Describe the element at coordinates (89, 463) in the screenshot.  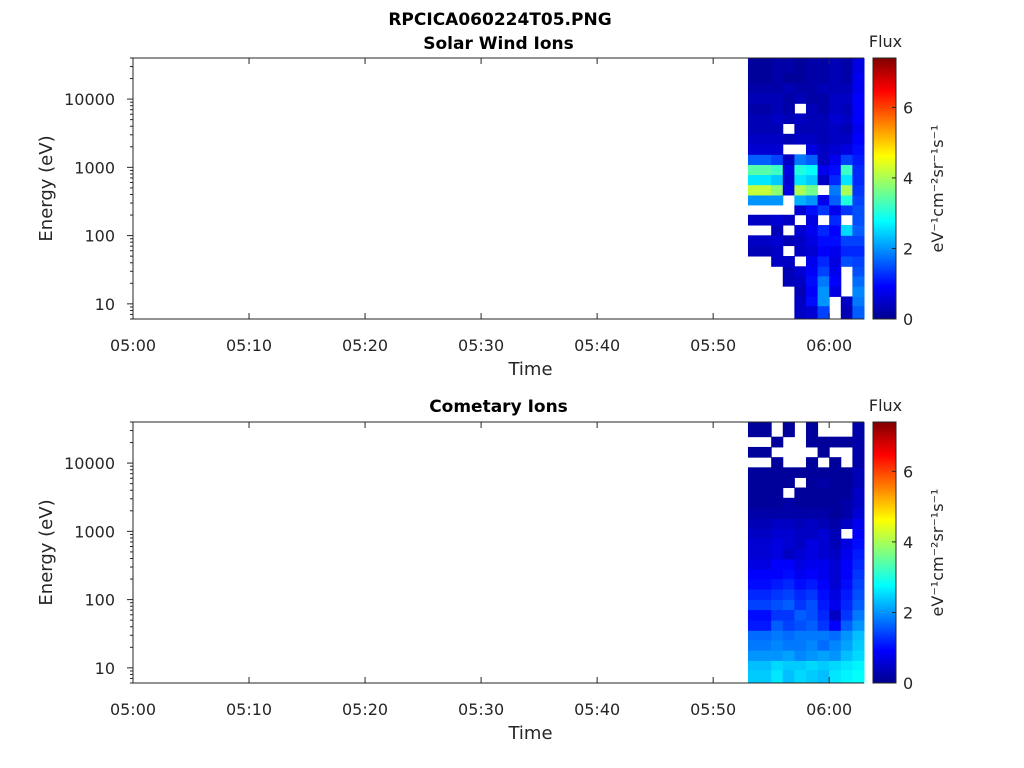
I see `y-tick-label: 10000` at that location.